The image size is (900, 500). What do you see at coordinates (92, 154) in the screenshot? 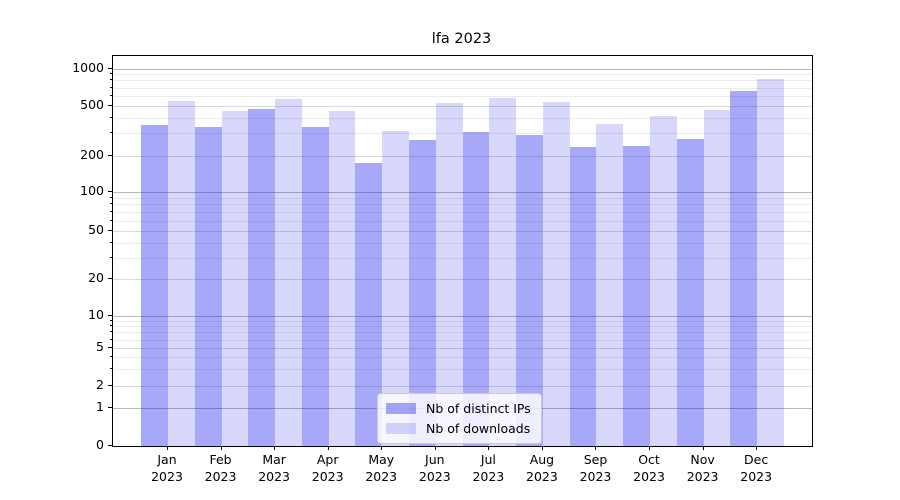
I see `y-tick-label-200: 200` at bounding box center [92, 154].